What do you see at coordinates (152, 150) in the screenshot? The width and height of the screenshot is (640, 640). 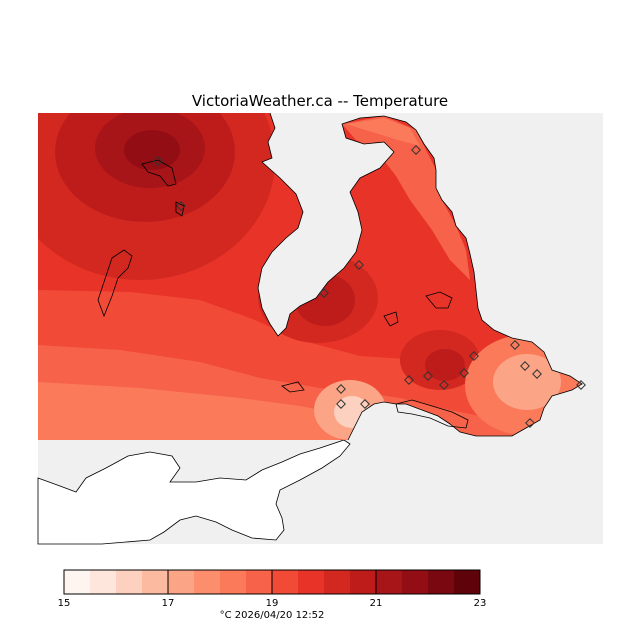 I see `warm-zone-nw-core` at bounding box center [152, 150].